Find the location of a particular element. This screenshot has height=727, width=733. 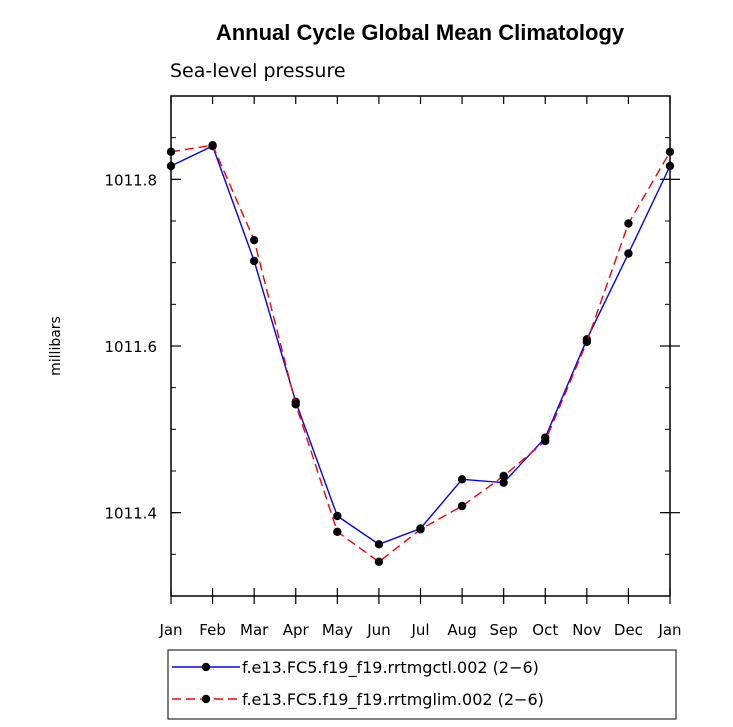

chart-subtitle: Sea-level pressure is located at coordinates (258, 71).